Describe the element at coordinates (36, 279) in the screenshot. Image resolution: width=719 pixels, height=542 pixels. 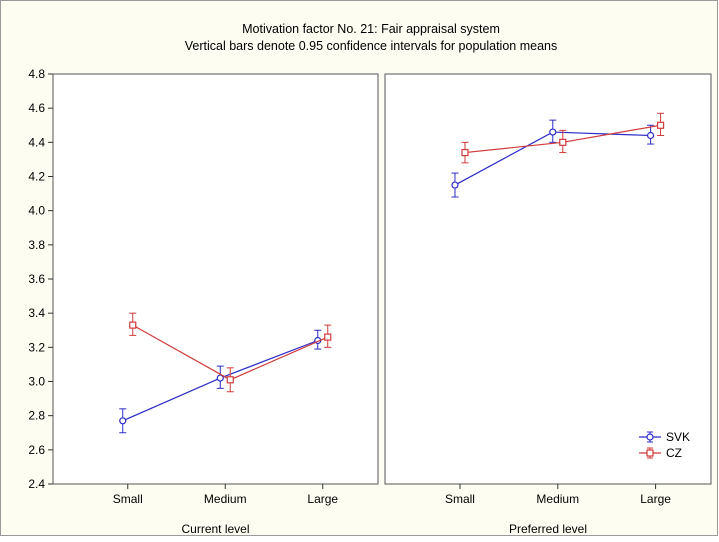
I see `y-tick-label: 3.6` at that location.